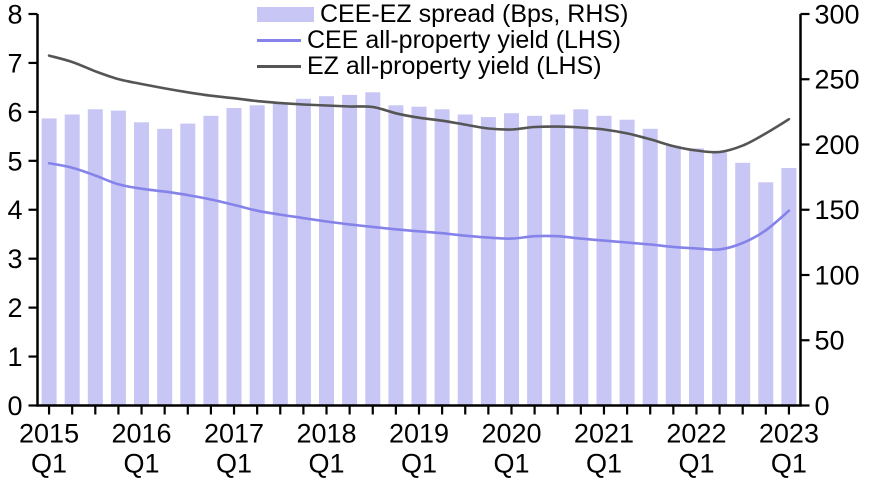 The height and width of the screenshot is (481, 869). I want to click on right-axis-tick-label: 200, so click(837, 145).